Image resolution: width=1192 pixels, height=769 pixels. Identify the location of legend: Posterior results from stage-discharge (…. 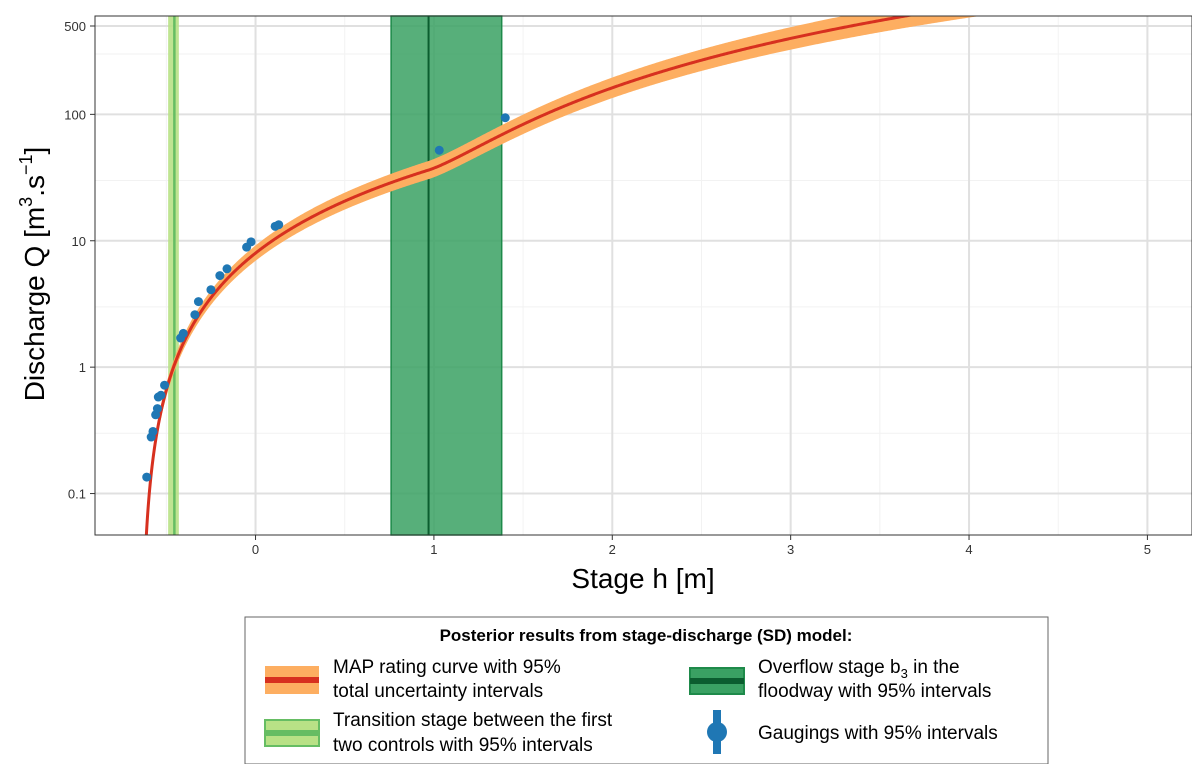
(646, 690).